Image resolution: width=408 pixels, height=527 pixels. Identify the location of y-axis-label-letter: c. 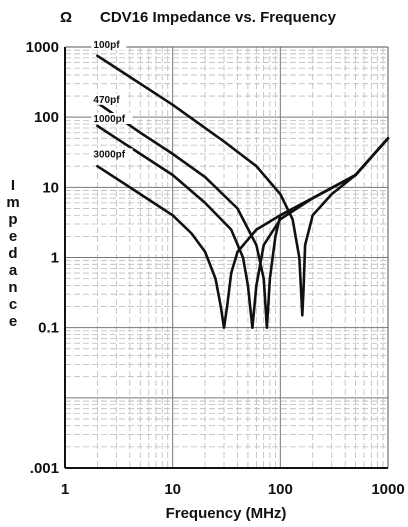
(13, 304).